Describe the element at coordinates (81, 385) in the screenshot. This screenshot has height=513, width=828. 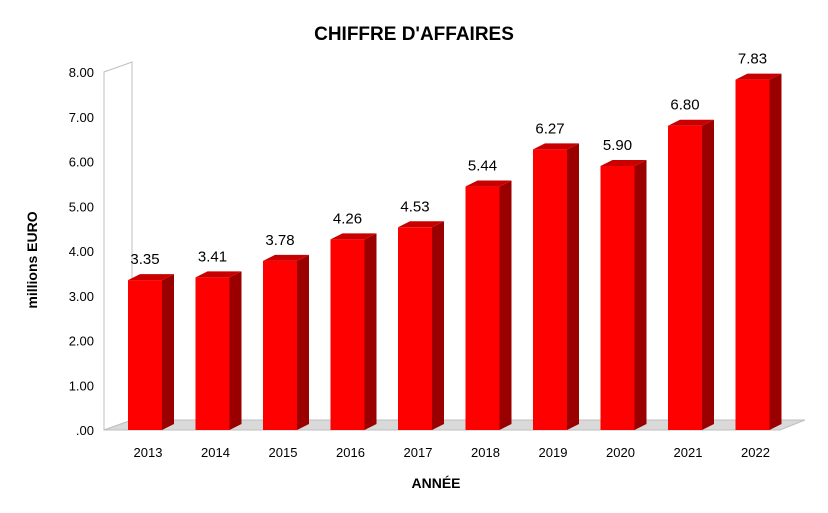
I see `y-tick-label: 1.00` at that location.